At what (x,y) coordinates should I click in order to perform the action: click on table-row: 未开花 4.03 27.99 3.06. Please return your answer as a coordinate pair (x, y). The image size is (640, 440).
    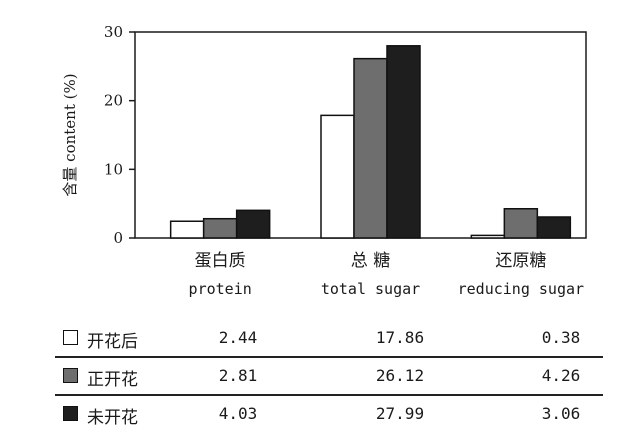
    Looking at the image, I should click on (329, 414).